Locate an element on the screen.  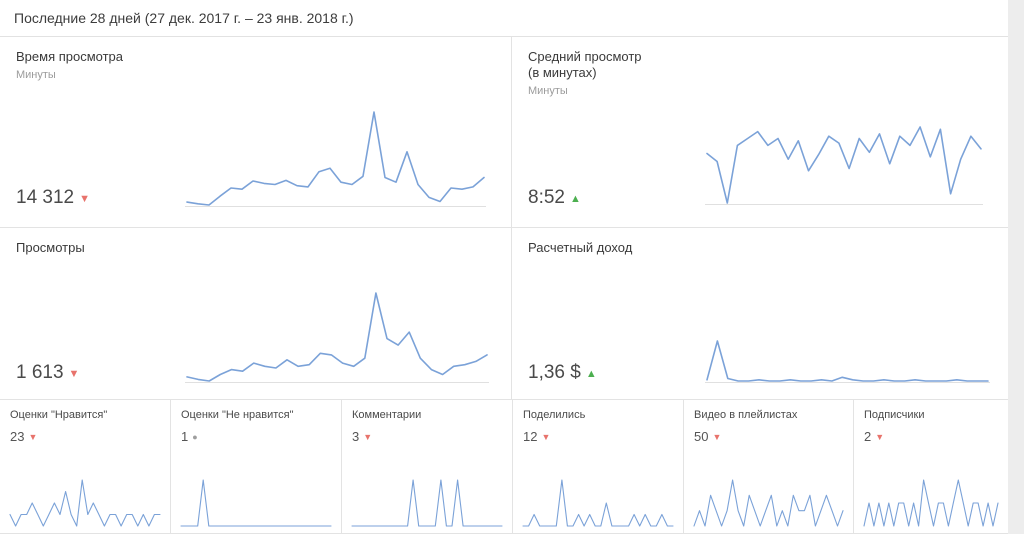
card-title: Оценки "Не нравится" is located at coordinates (237, 415).